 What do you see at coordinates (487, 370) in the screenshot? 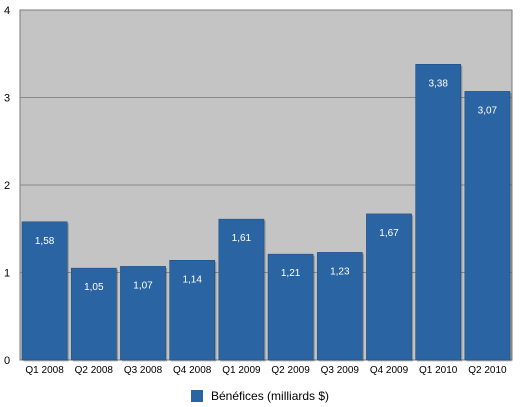
I see `x-tick-label: Q2 2010` at bounding box center [487, 370].